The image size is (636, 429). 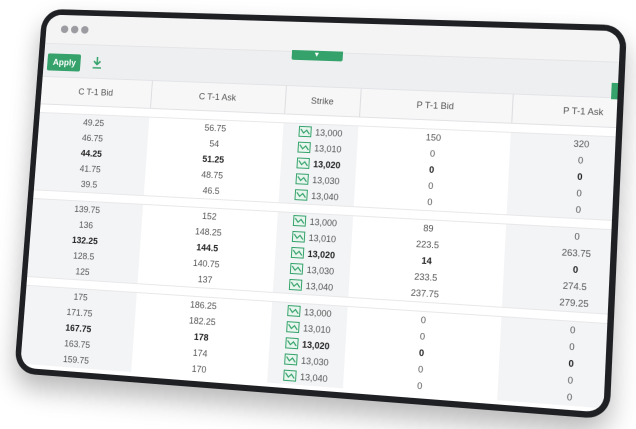 I want to click on window-minimize-dot, so click(x=75, y=30).